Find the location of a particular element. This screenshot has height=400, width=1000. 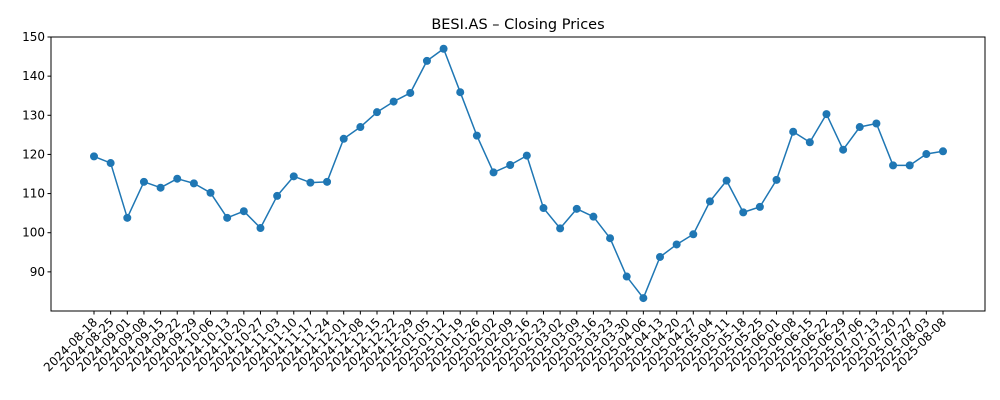

y-tick-label: 120 is located at coordinates (33, 154).